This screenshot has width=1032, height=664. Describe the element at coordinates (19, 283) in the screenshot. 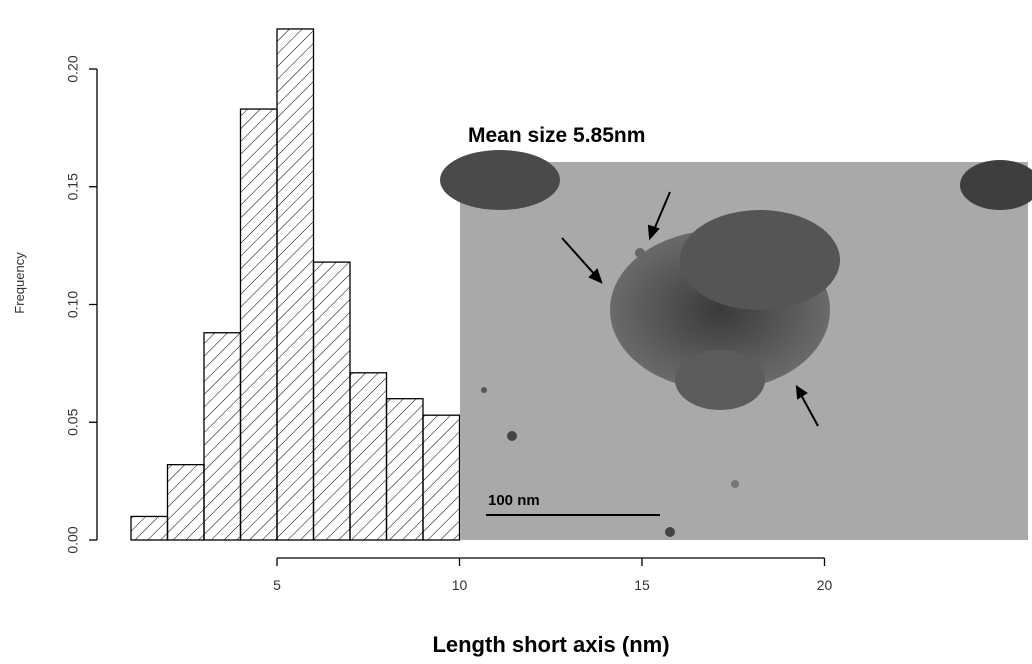

I see `y-axis-label: Frequency` at that location.